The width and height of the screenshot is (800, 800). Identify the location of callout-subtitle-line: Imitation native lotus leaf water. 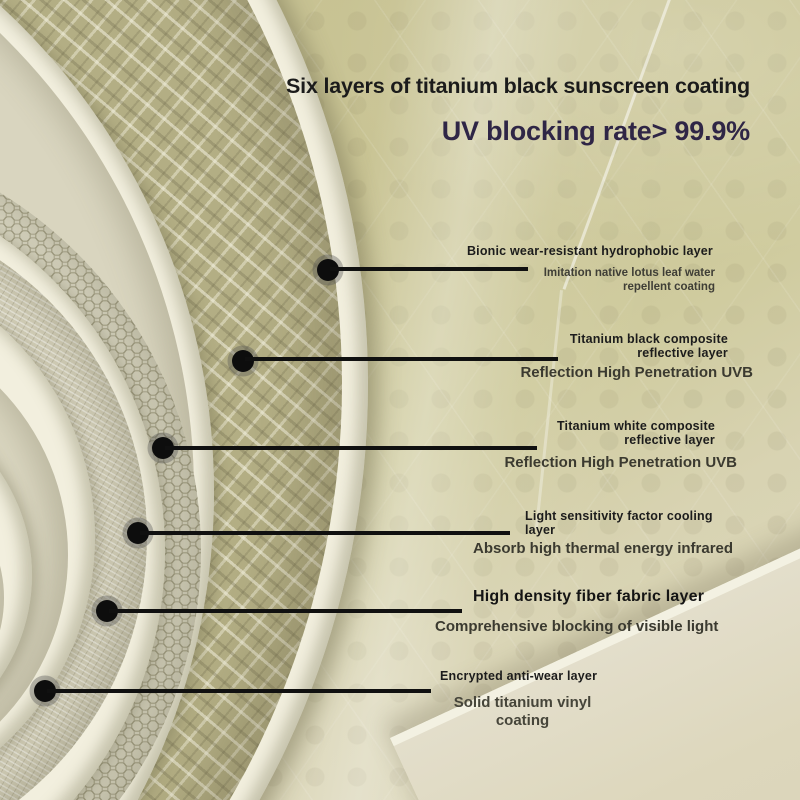
(629, 273).